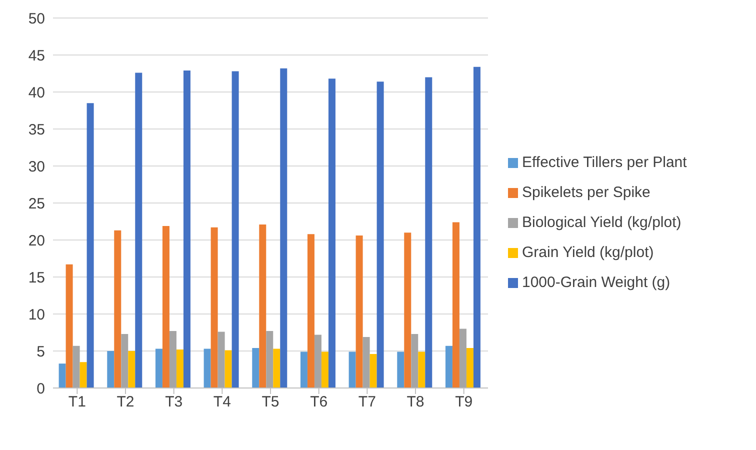 This screenshot has width=756, height=450. I want to click on y-tick-label: 20, so click(36, 241).